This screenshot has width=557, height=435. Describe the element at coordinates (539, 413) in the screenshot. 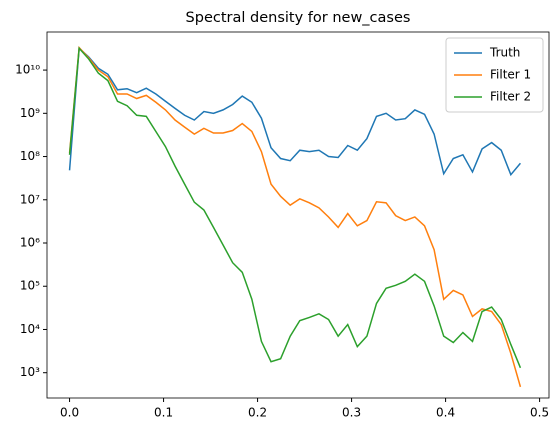

I see `x-tick-label: 0.5` at that location.